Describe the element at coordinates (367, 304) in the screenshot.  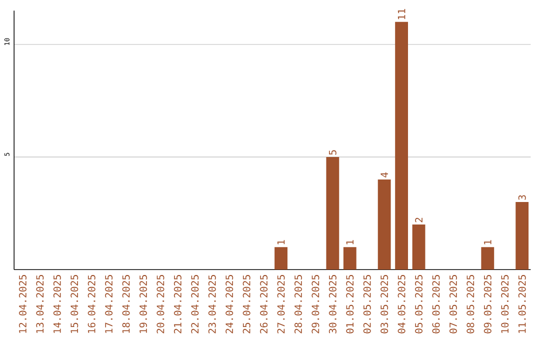
I see `x-tick-label: 02.05.2025` at that location.